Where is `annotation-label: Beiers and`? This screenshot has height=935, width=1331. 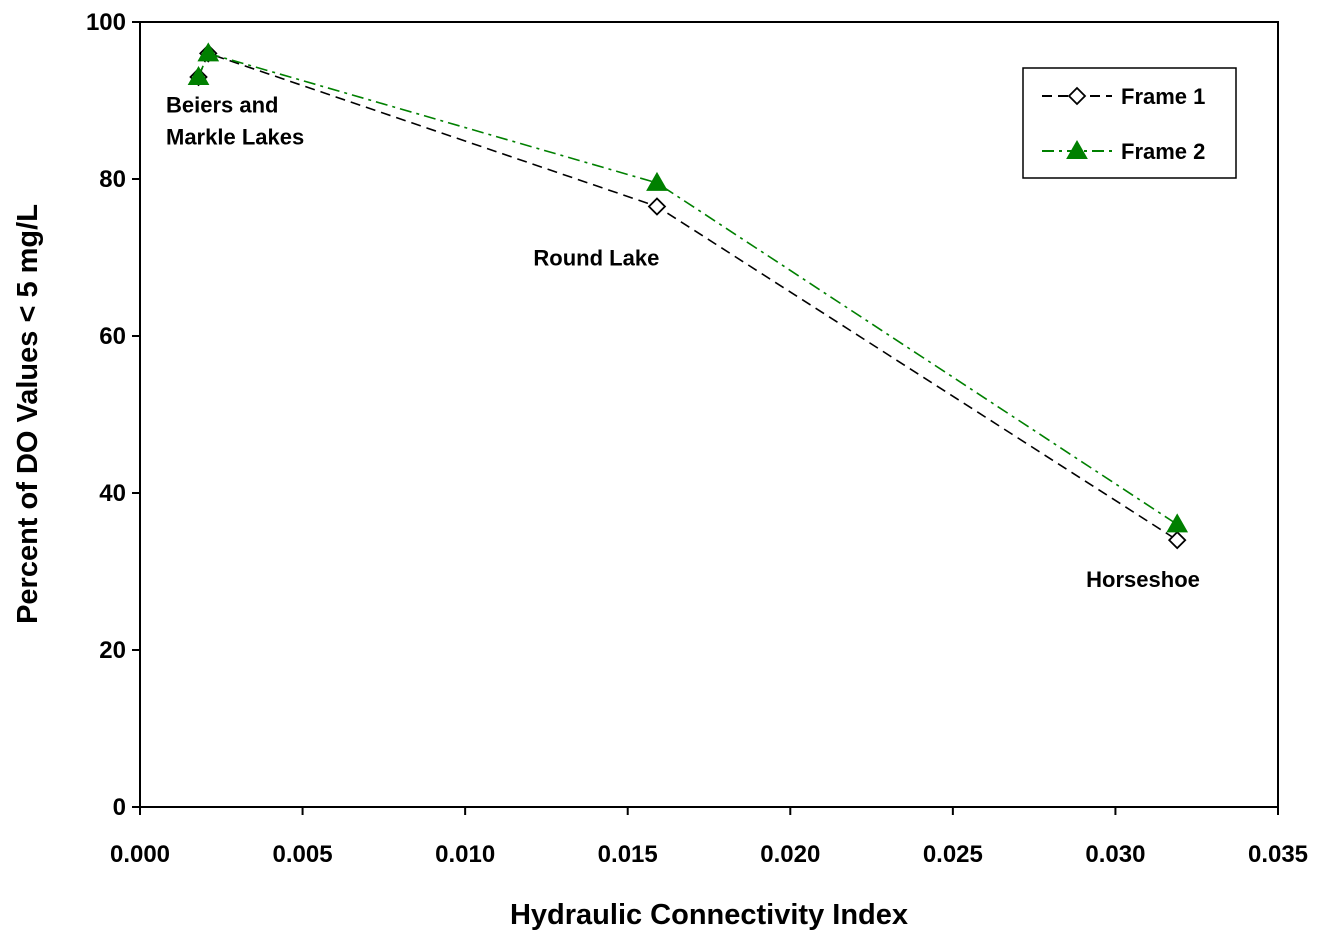
annotation-label: Beiers and is located at coordinates (222, 104).